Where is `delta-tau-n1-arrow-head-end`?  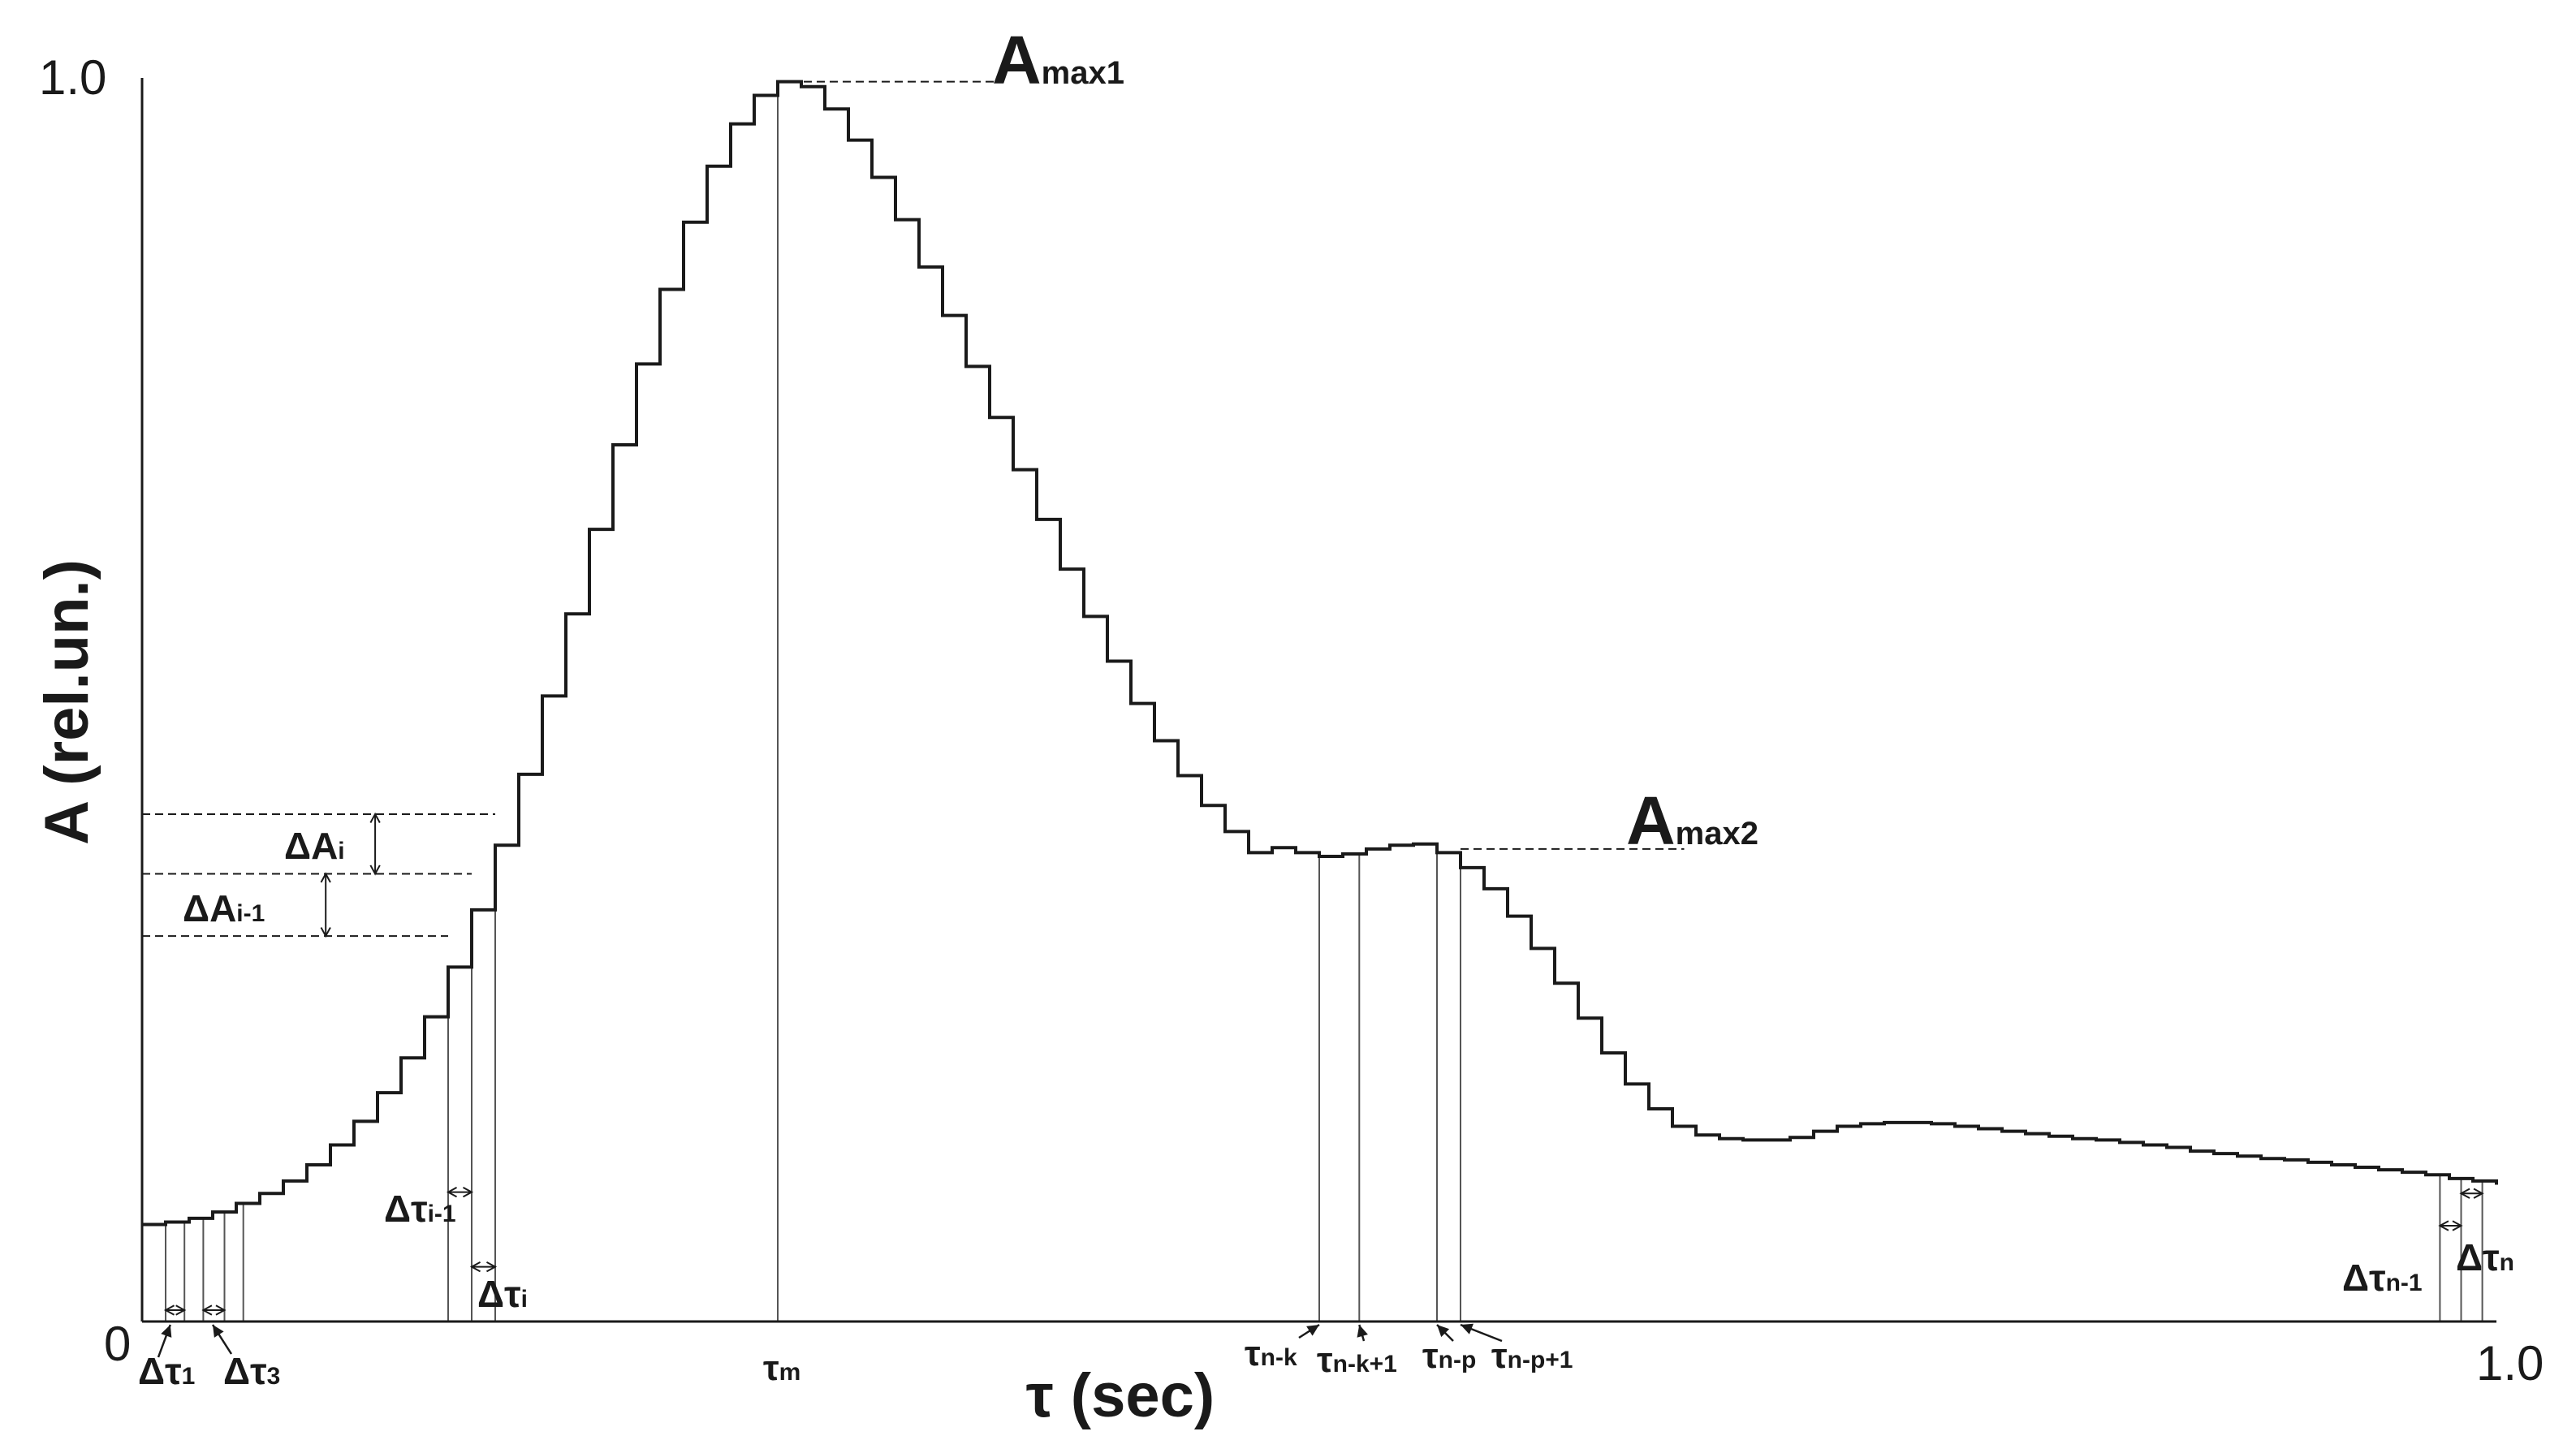
delta-tau-n1-arrow-head-end is located at coordinates (2457, 1225).